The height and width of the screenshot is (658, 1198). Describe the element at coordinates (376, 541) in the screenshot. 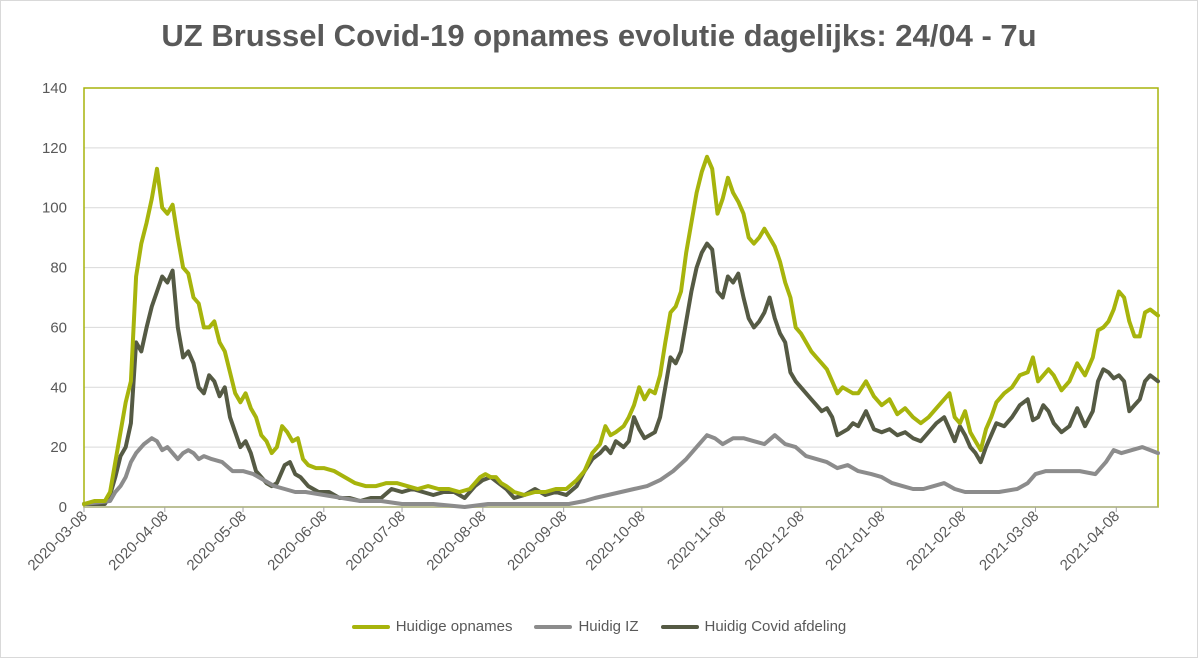

I see `x-tick-label: 2020-07-08` at that location.